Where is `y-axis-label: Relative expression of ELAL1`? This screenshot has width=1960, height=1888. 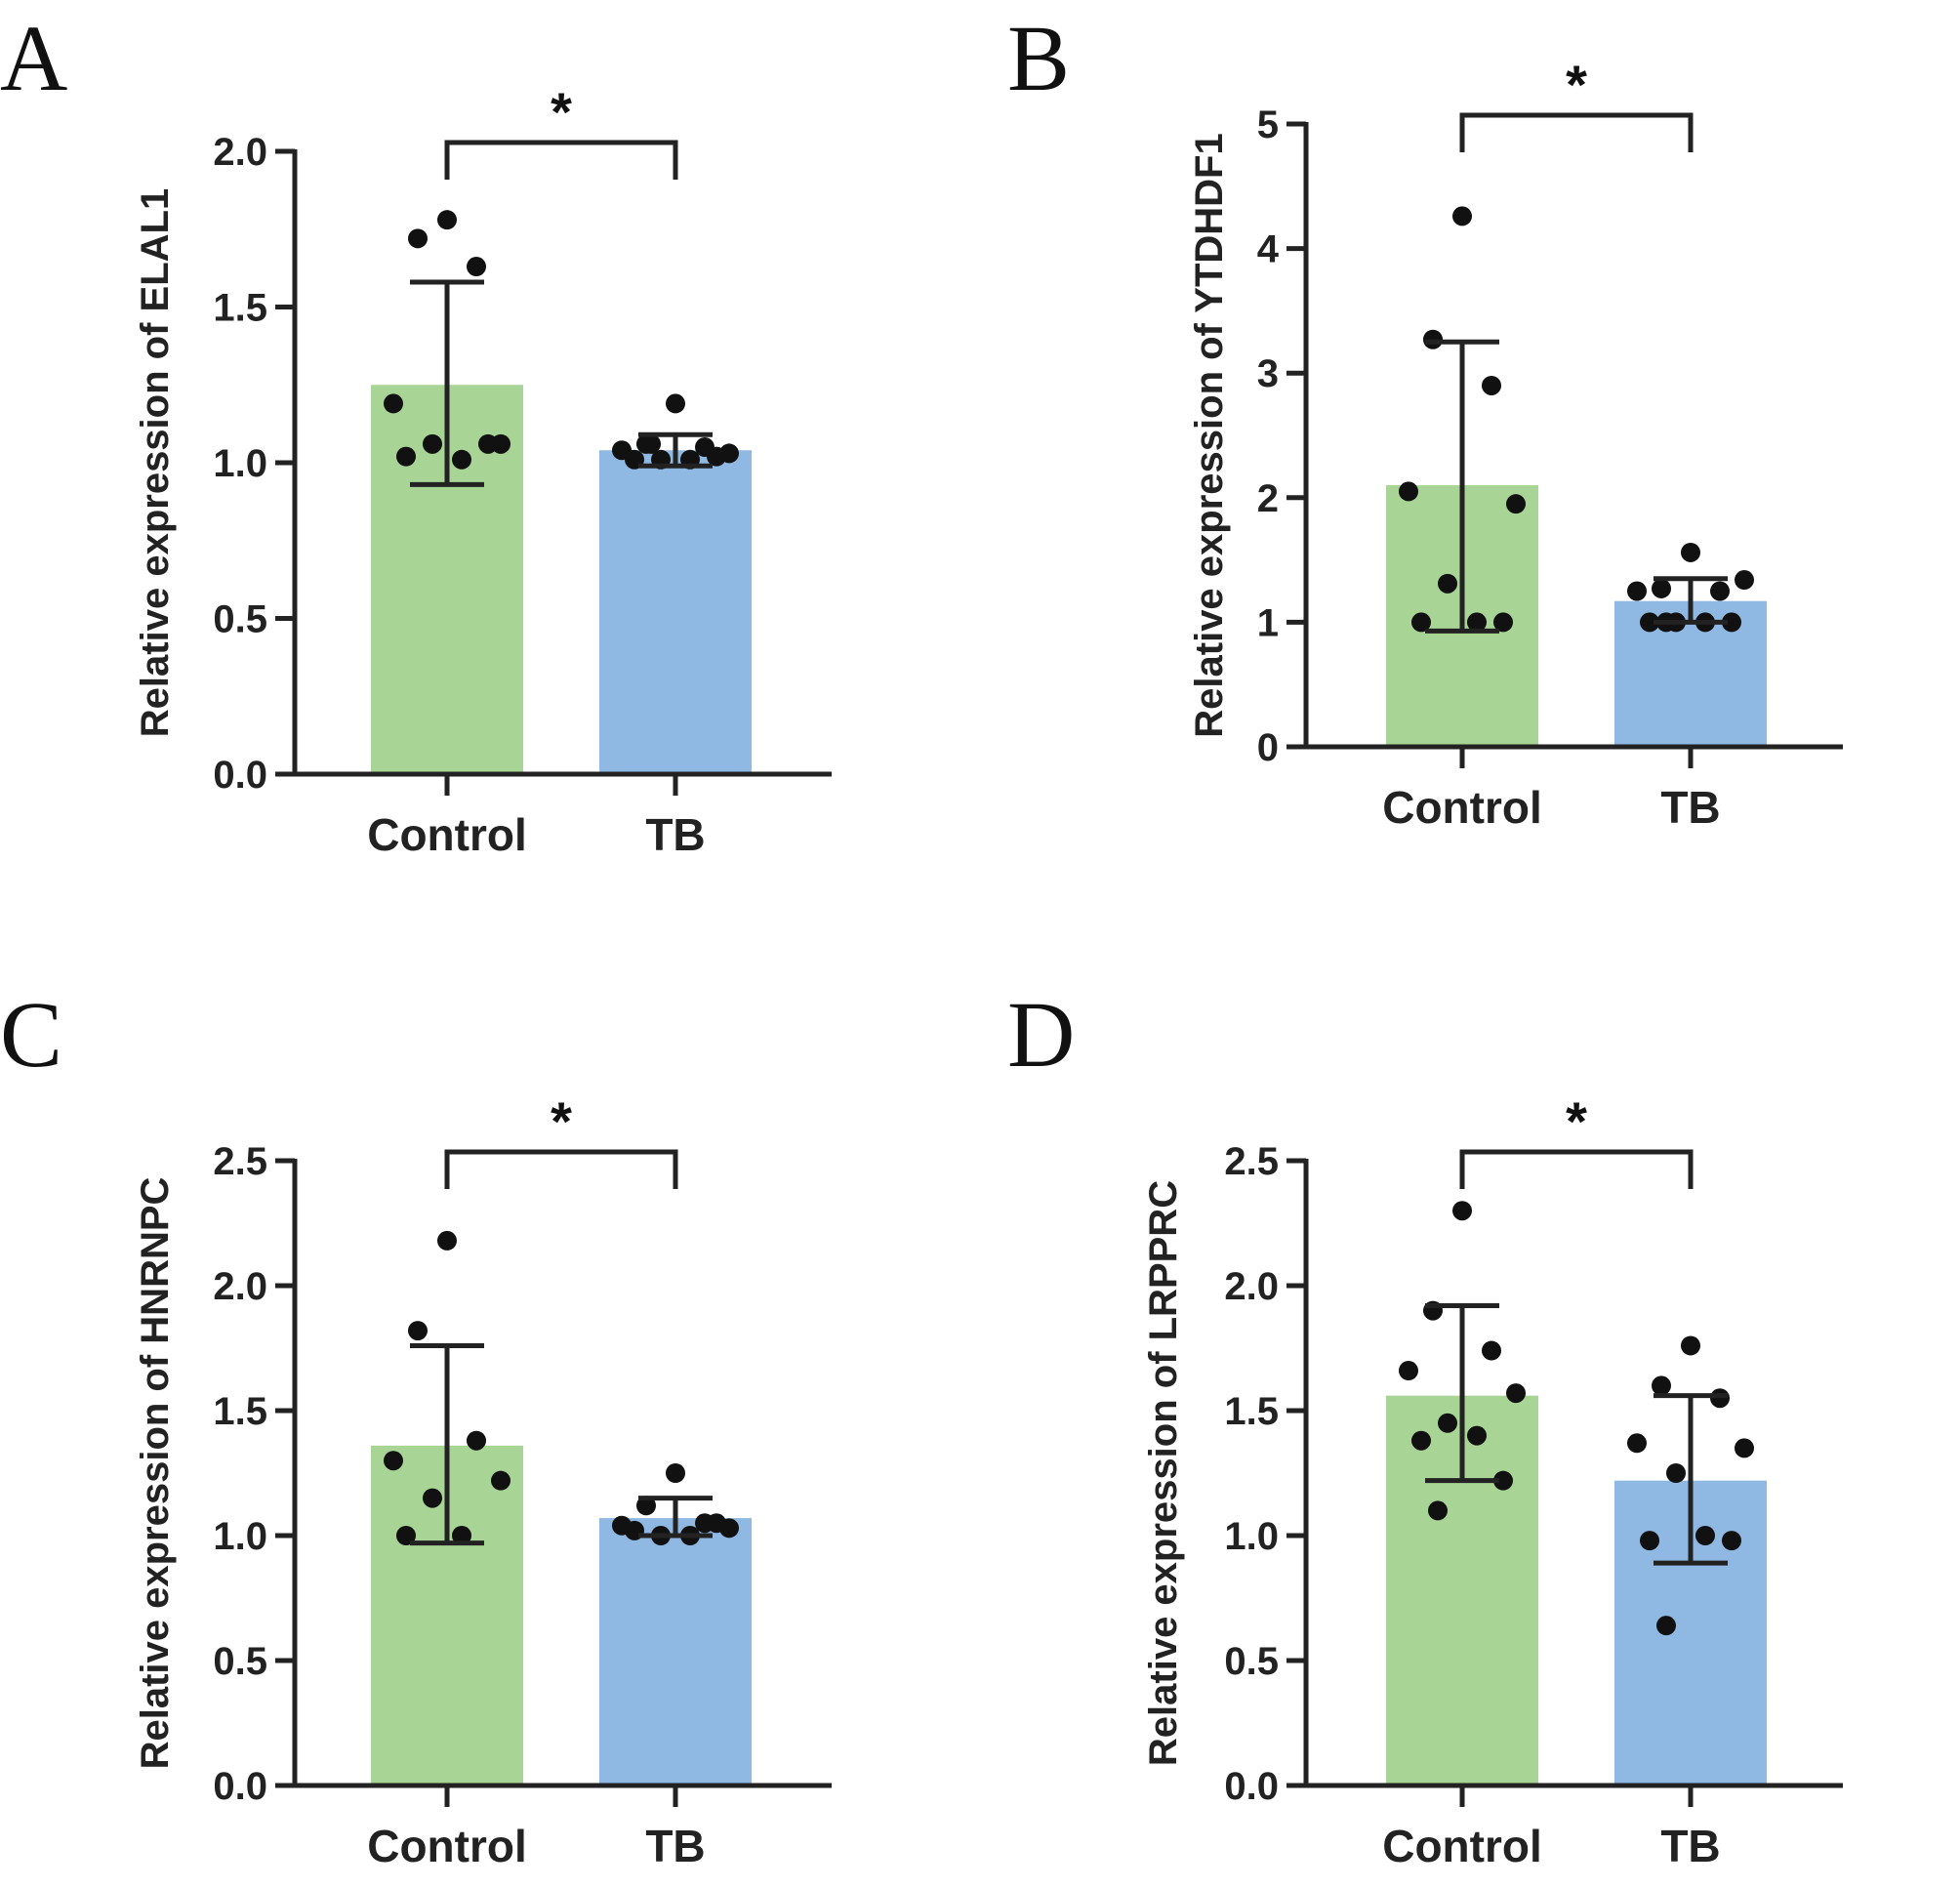
y-axis-label: Relative expression of ELAL1 is located at coordinates (155, 462).